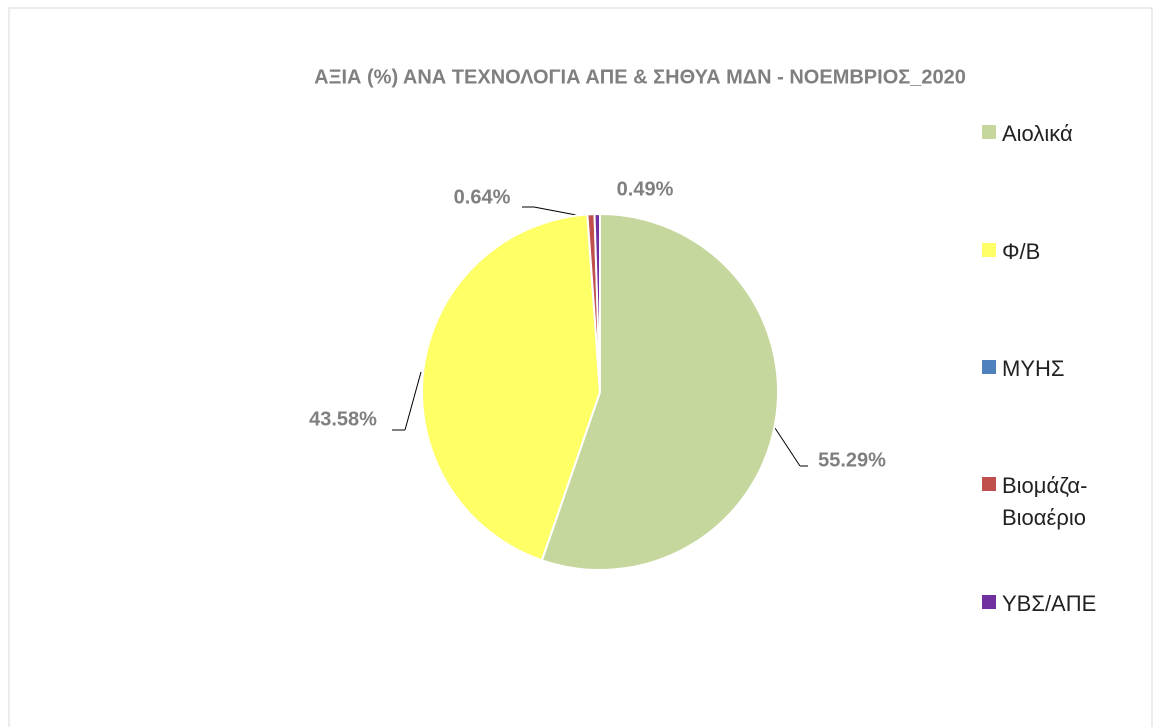 Image resolution: width=1161 pixels, height=727 pixels. What do you see at coordinates (1067, 252) in the screenshot?
I see `legend-item: Φ/Β` at bounding box center [1067, 252].